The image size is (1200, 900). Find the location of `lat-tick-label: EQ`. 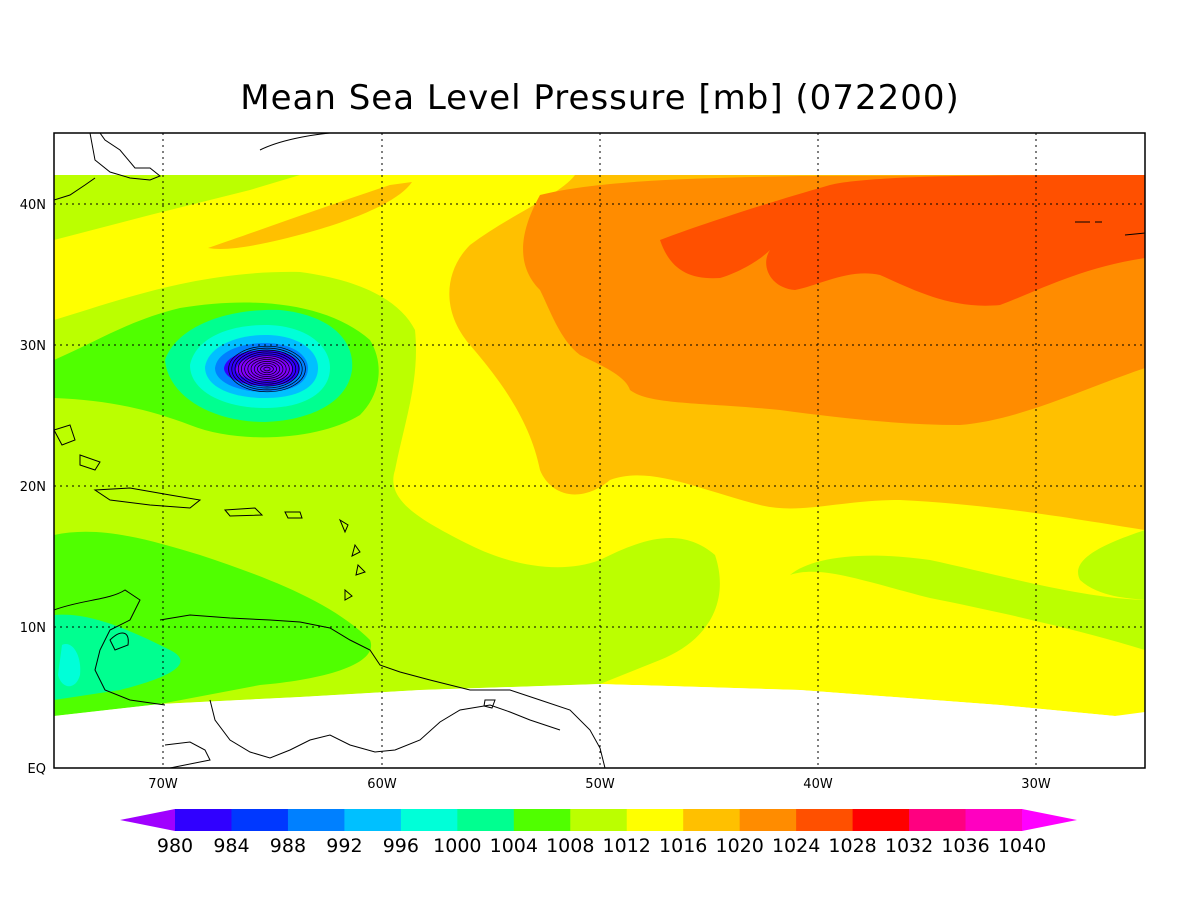

lat-tick-label: EQ is located at coordinates (37, 769).